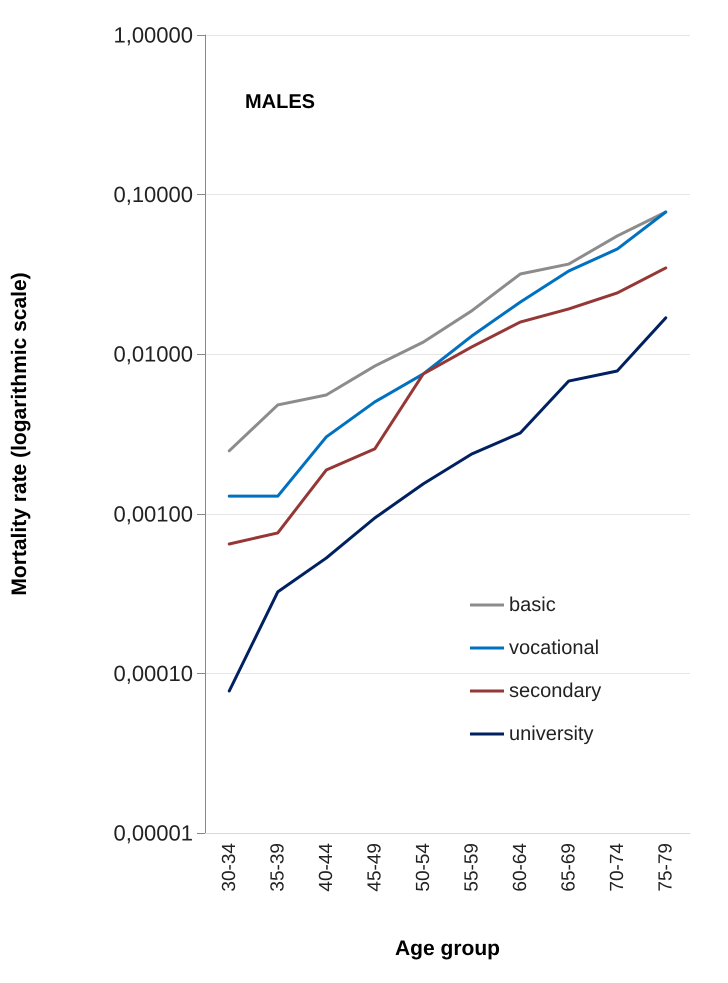 This screenshot has height=983, width=728. I want to click on legend-label: basic, so click(532, 605).